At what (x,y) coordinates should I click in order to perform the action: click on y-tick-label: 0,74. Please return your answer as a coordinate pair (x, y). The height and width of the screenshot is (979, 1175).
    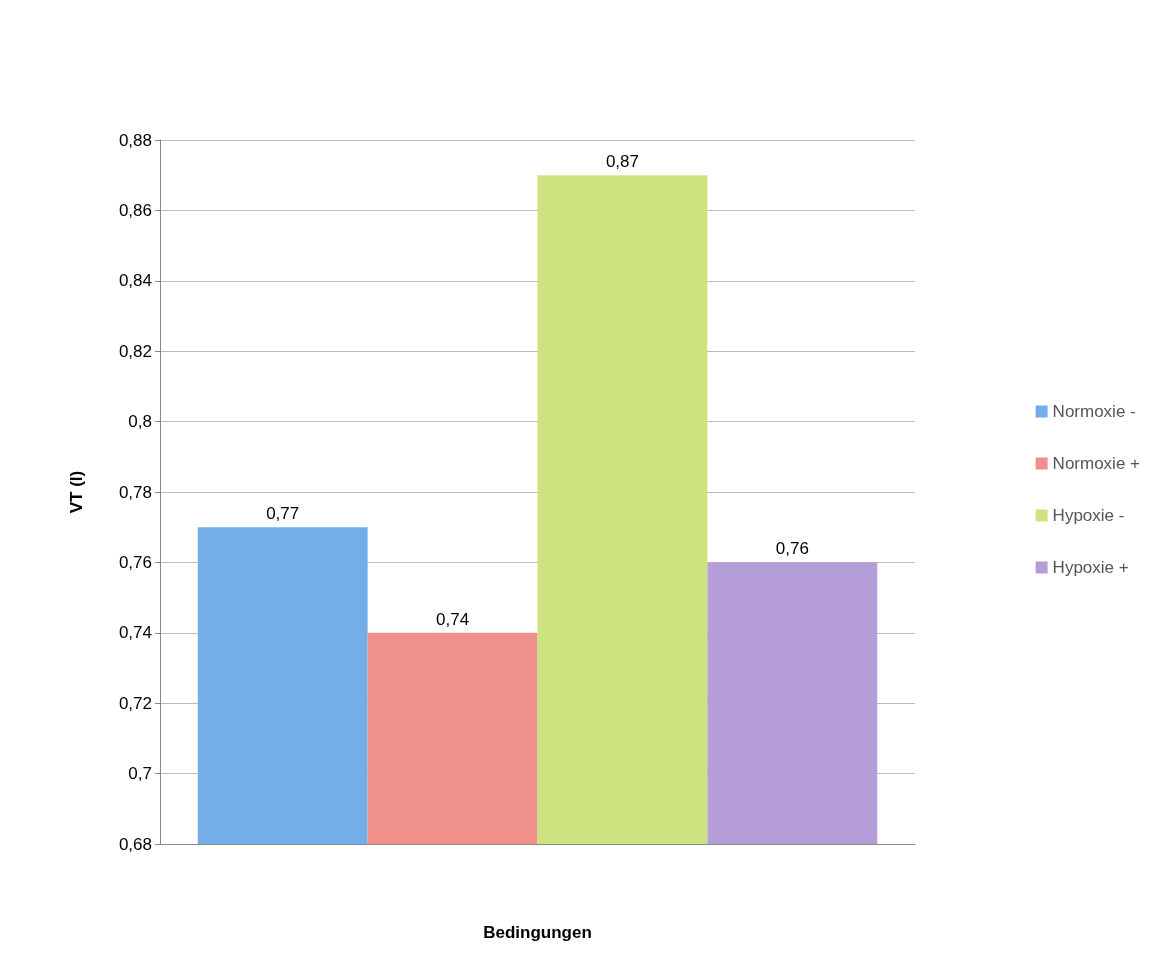
    Looking at the image, I should click on (135, 633).